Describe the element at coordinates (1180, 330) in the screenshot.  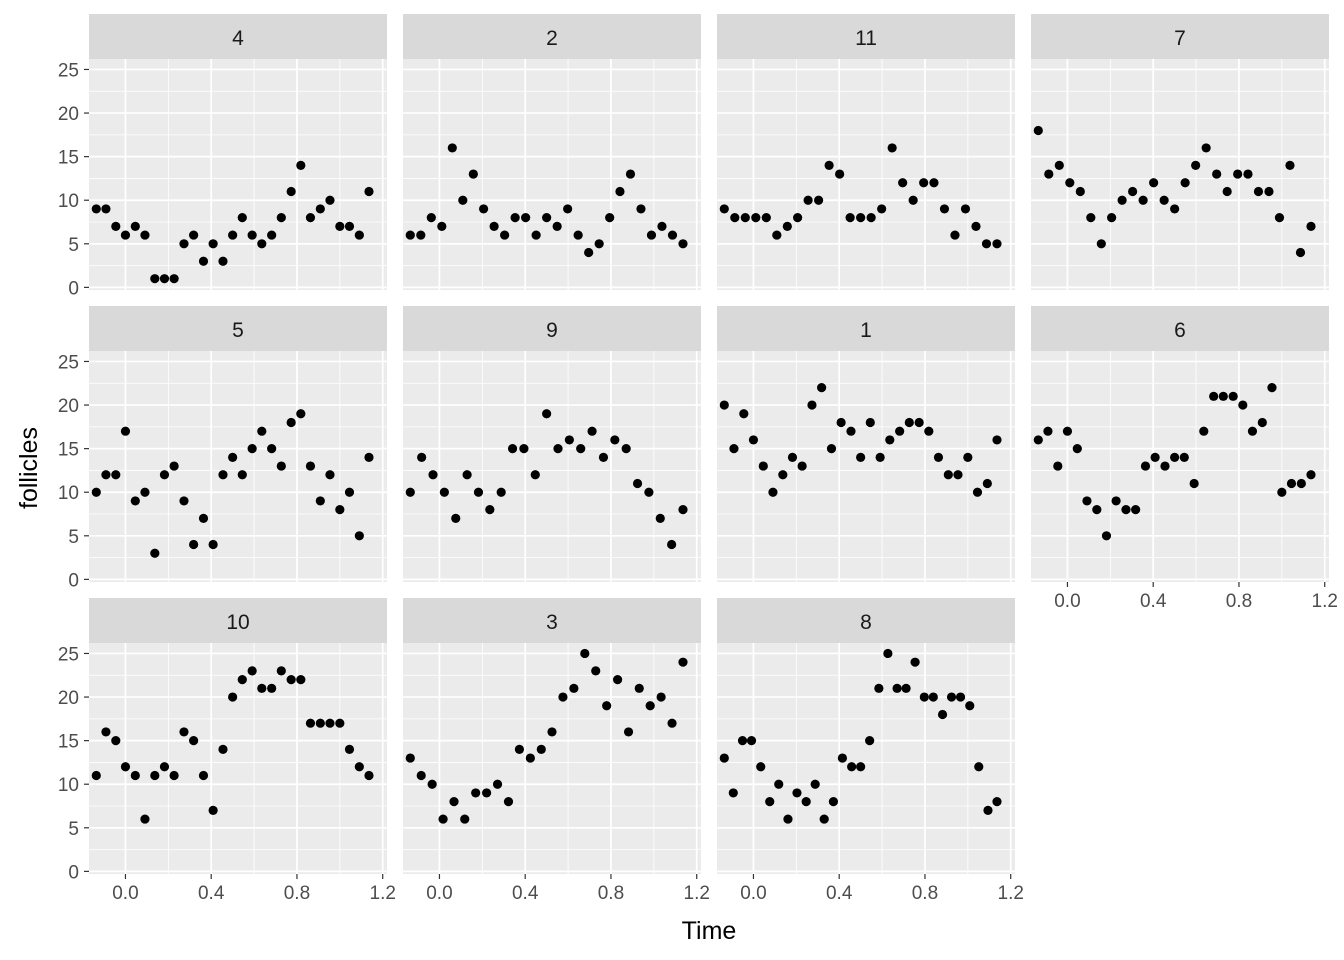
I see `facet-strip-label: 6` at that location.